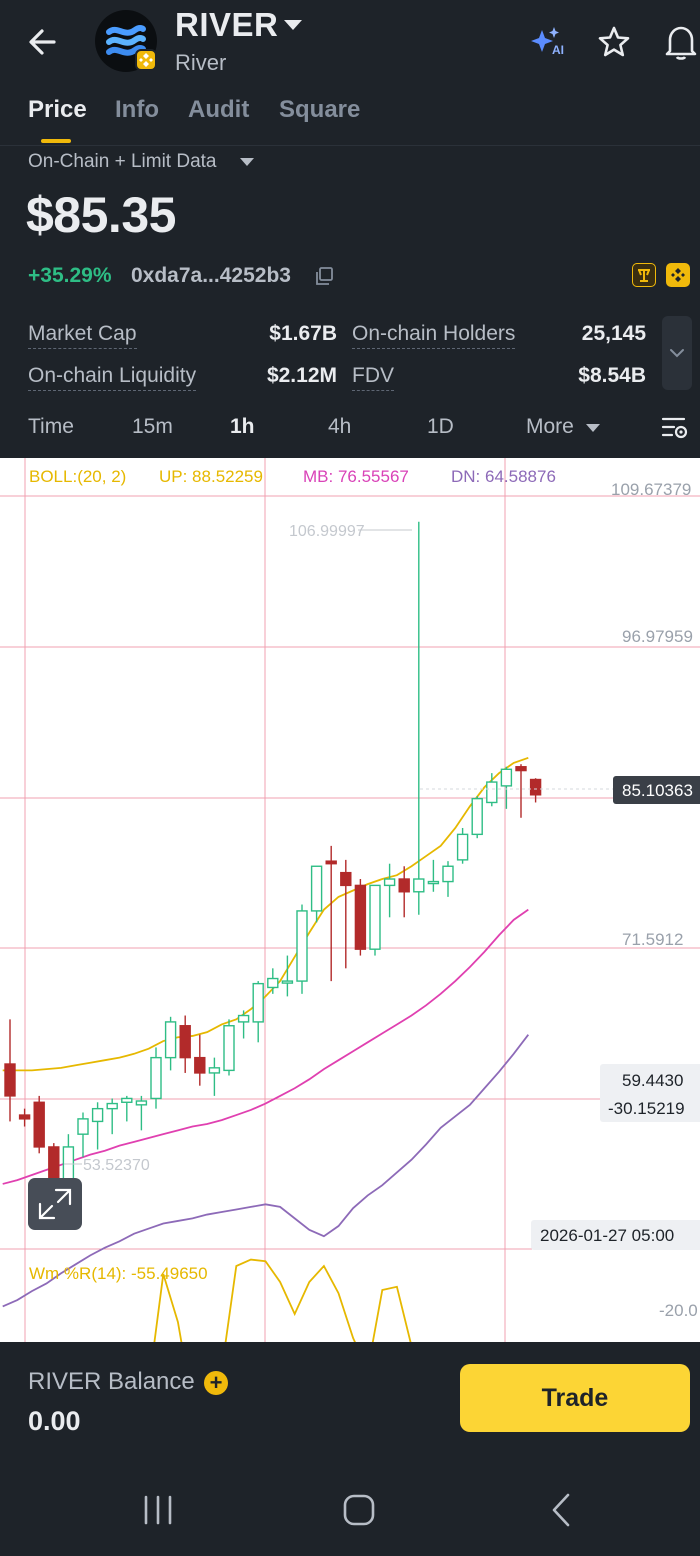 Image resolution: width=700 pixels, height=1556 pixels. What do you see at coordinates (293, 25) in the screenshot?
I see `token-selector-caret-icon` at bounding box center [293, 25].